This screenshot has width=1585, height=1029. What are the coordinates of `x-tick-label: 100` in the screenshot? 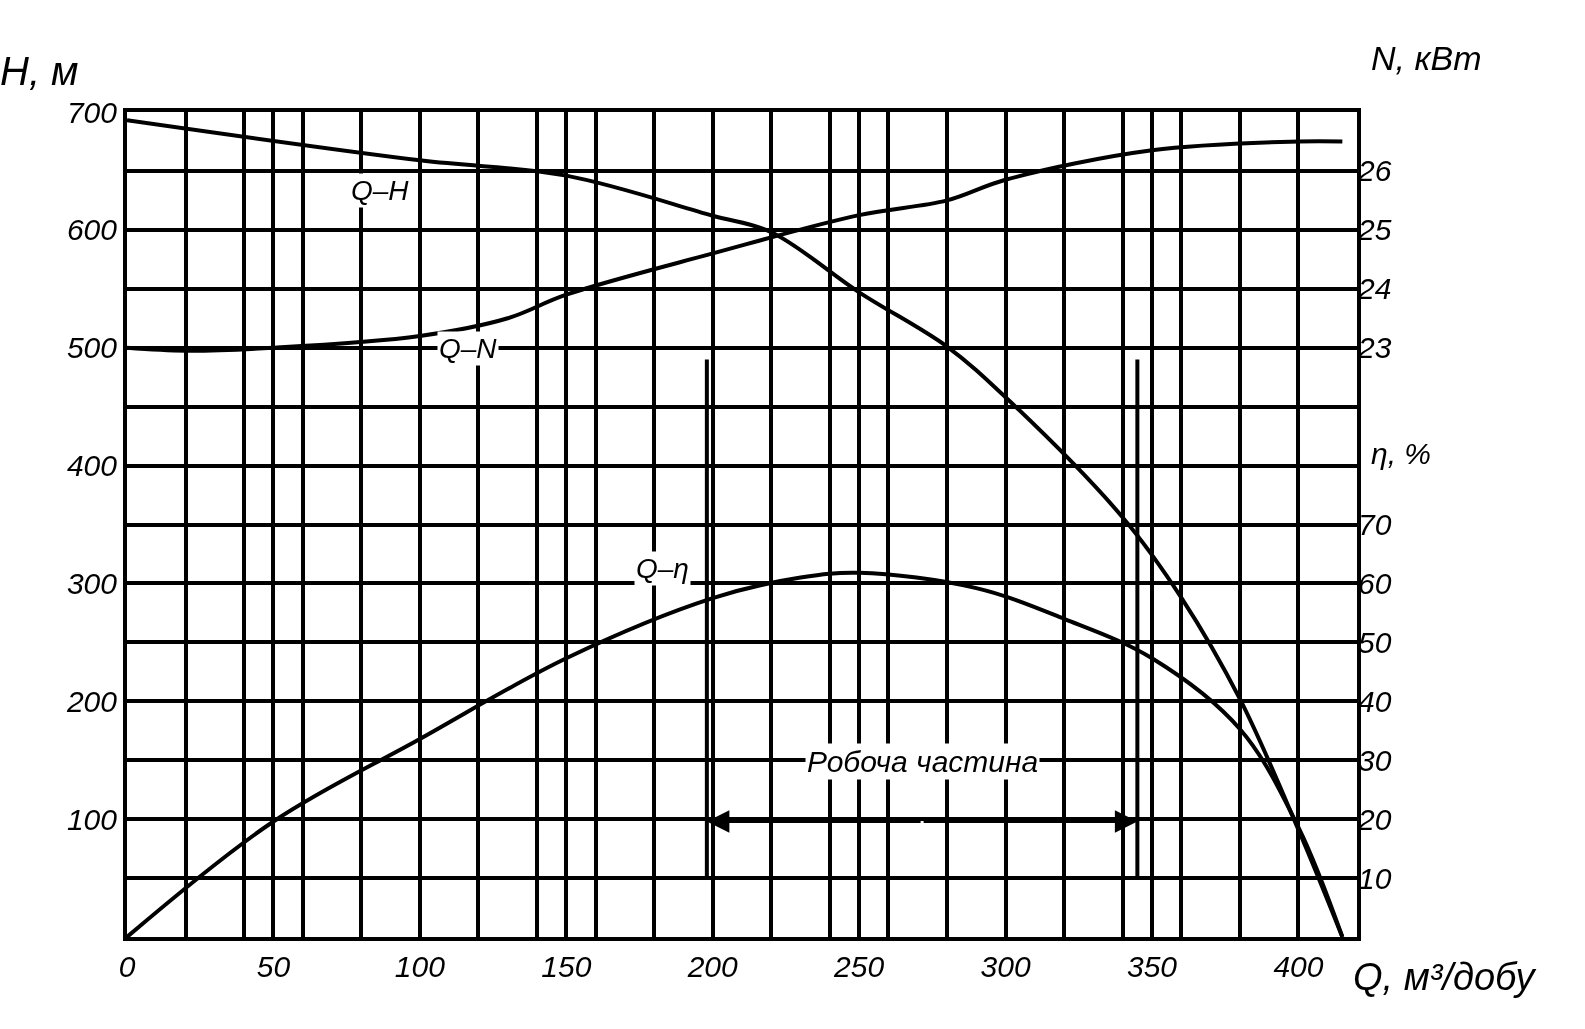 It's located at (420, 966).